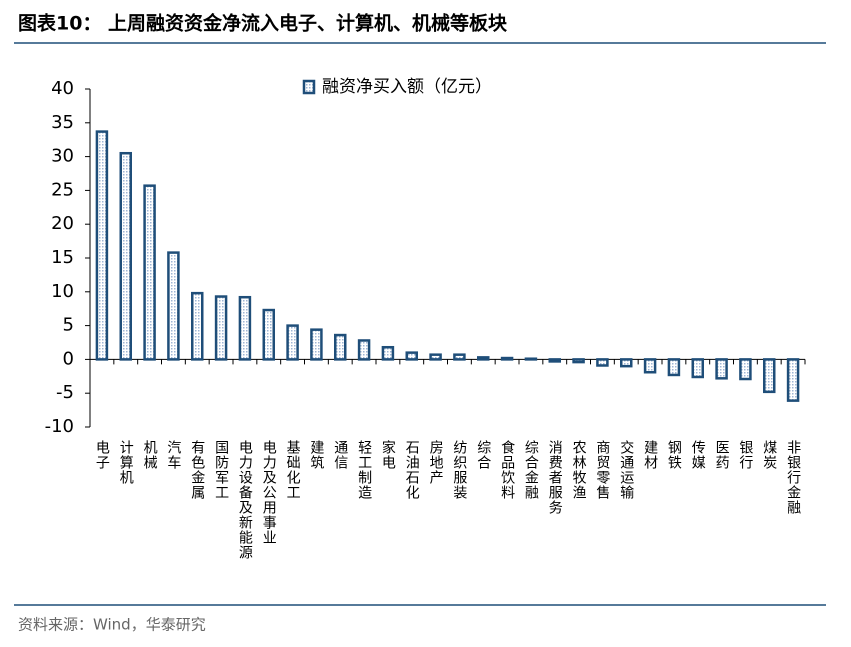 This screenshot has width=851, height=647. I want to click on x-tick-label: 综合, so click(483, 455).